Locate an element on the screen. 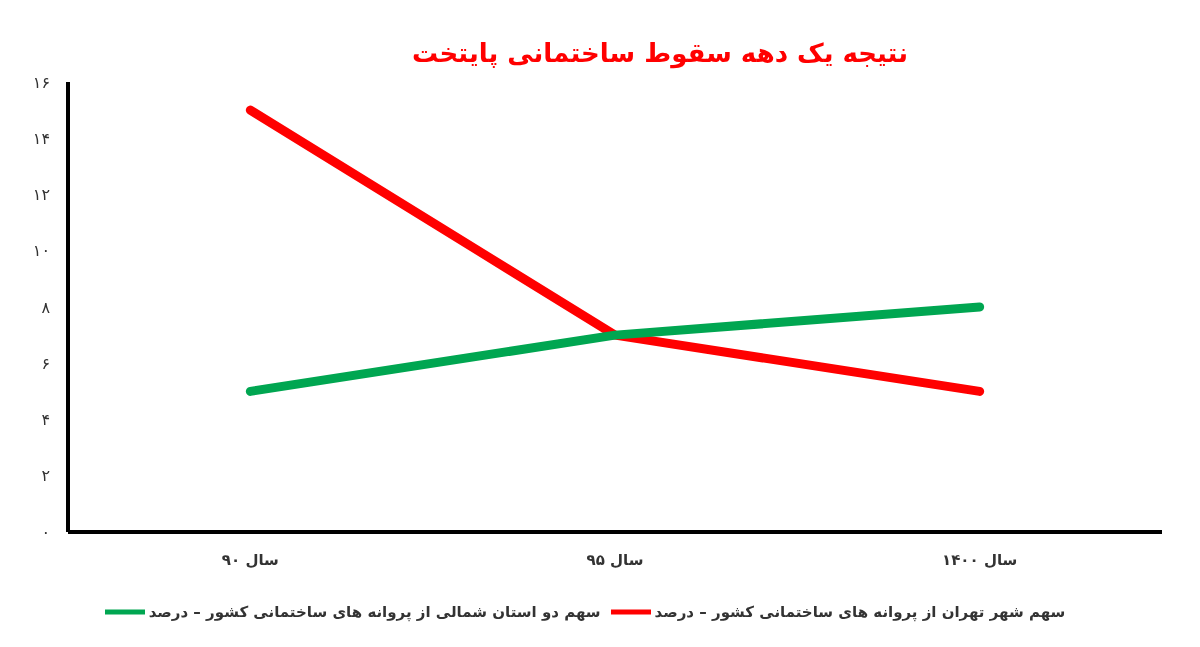 The height and width of the screenshot is (647, 1200). x-tick-label: سال ۹۵ is located at coordinates (615, 559).